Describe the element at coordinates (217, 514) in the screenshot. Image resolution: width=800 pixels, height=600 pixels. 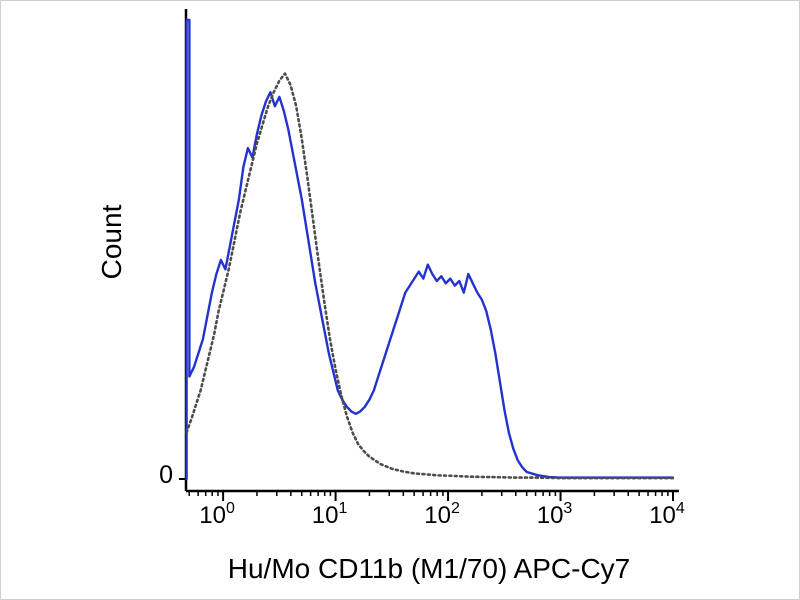
I see `x-tick-label: 10⁰` at that location.